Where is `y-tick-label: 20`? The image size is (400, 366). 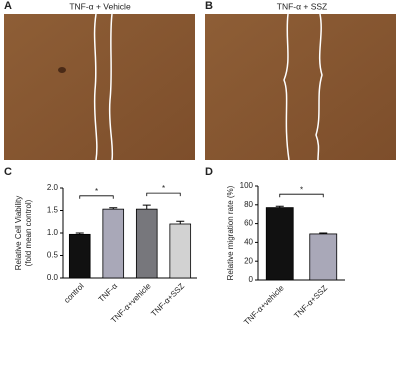
y-tick-label: 20 is located at coordinates (248, 260).